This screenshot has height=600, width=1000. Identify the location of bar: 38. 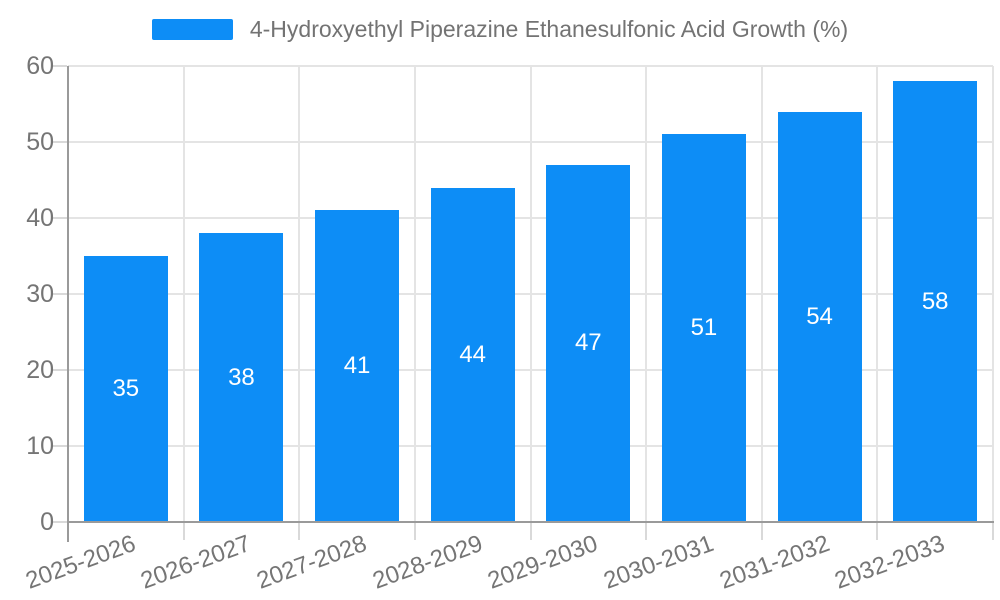
(241, 377).